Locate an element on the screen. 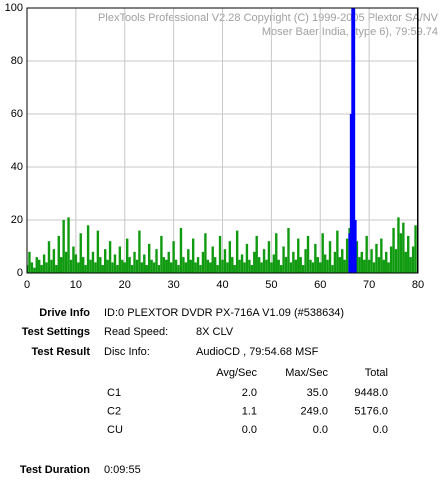  row-label: C1 is located at coordinates (114, 393).